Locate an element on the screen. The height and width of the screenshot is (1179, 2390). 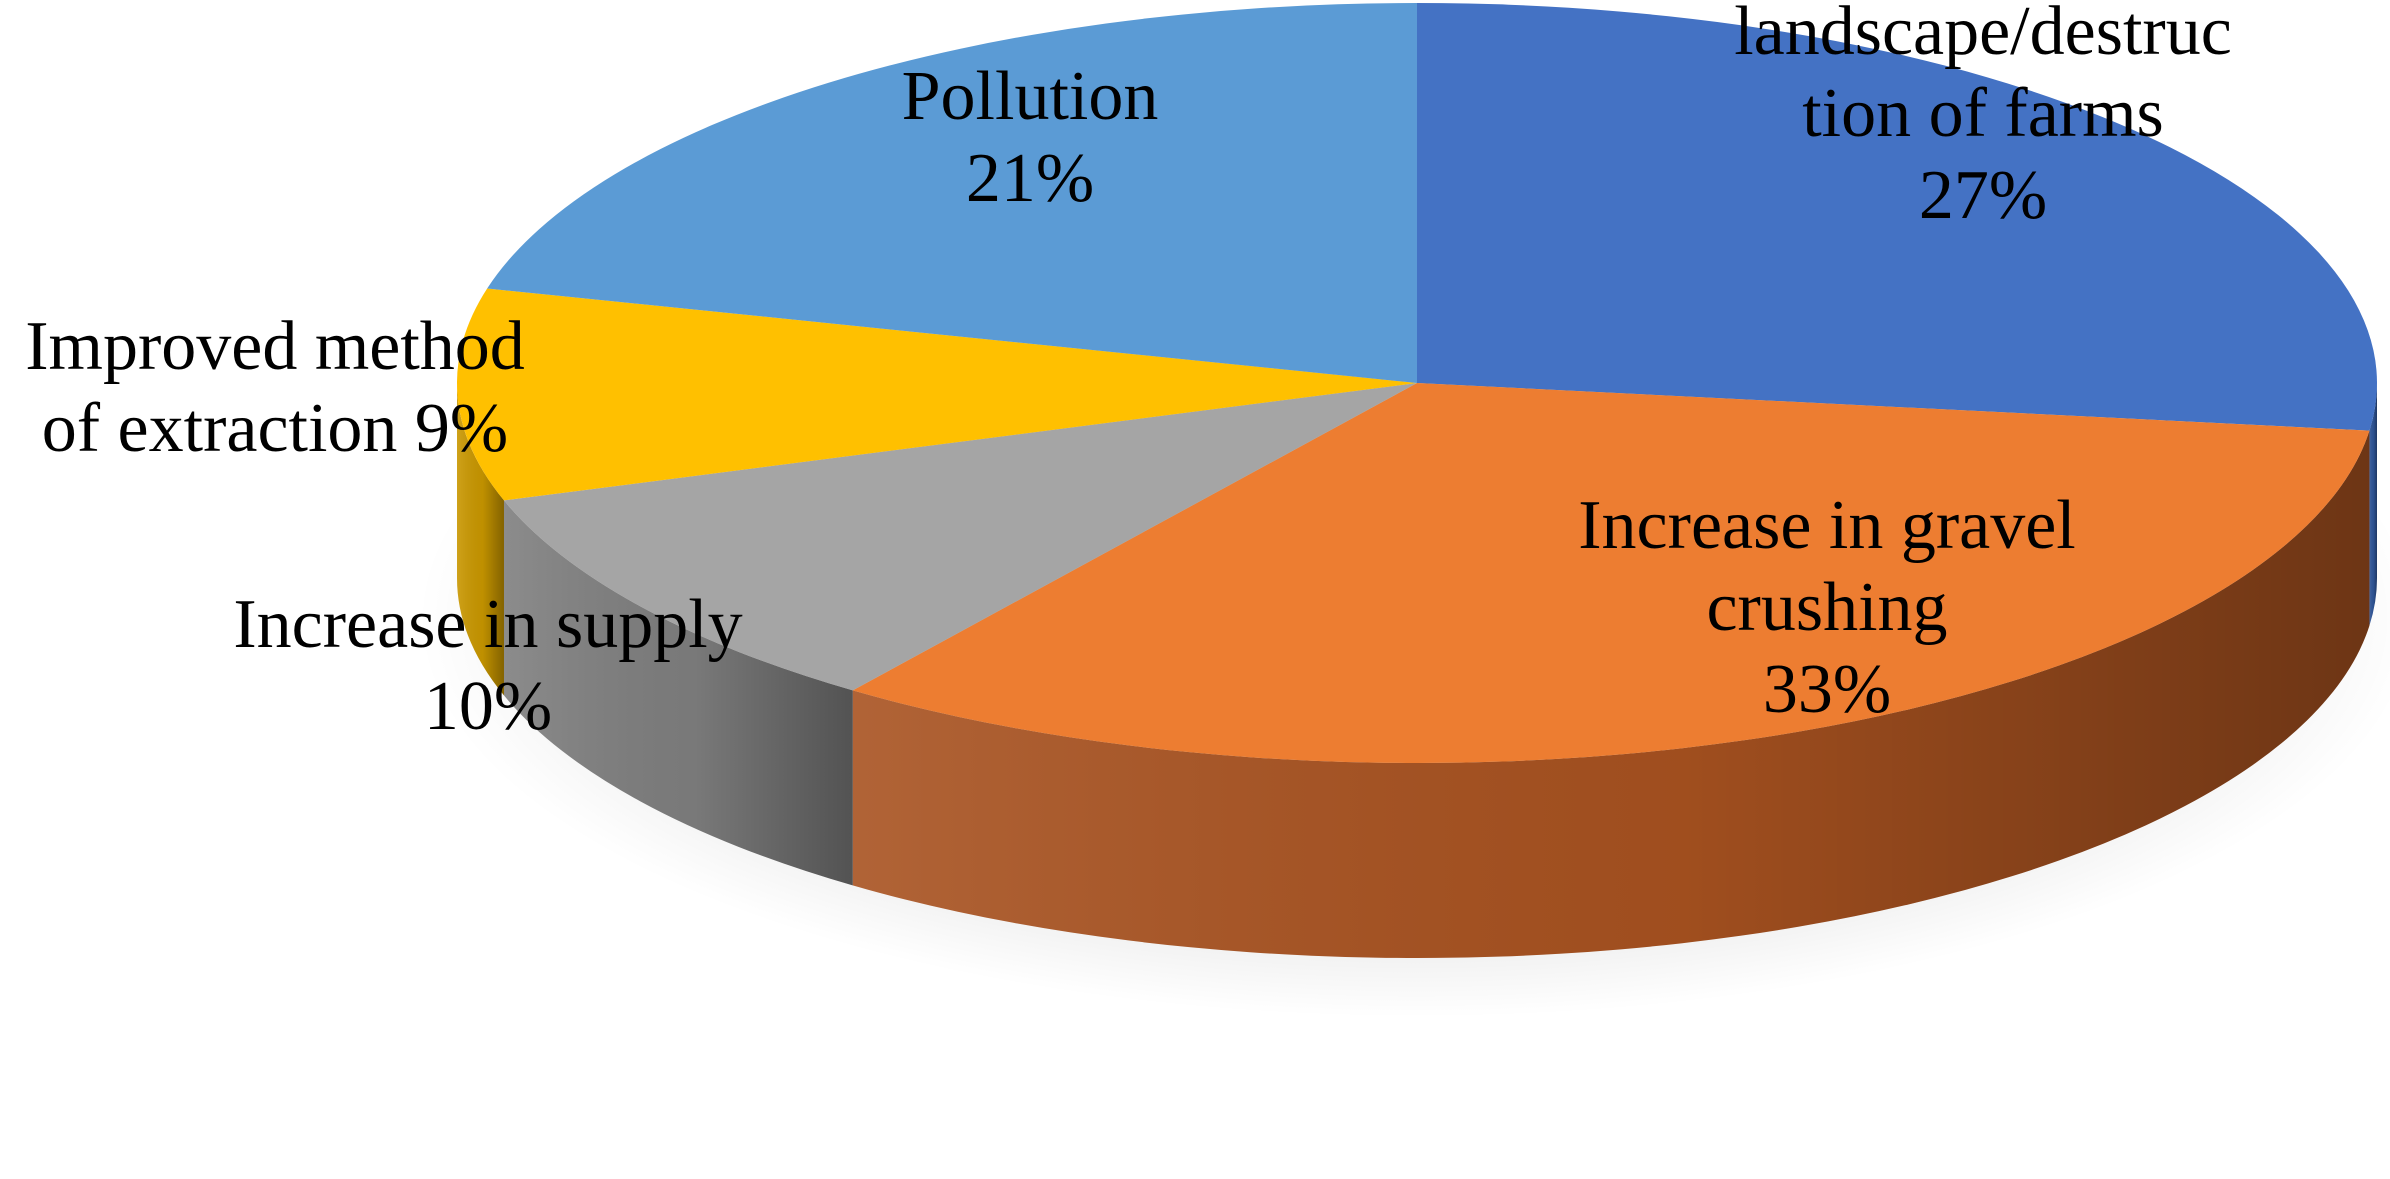
slice-label-line: Increase in supply is located at coordinates (487, 624).